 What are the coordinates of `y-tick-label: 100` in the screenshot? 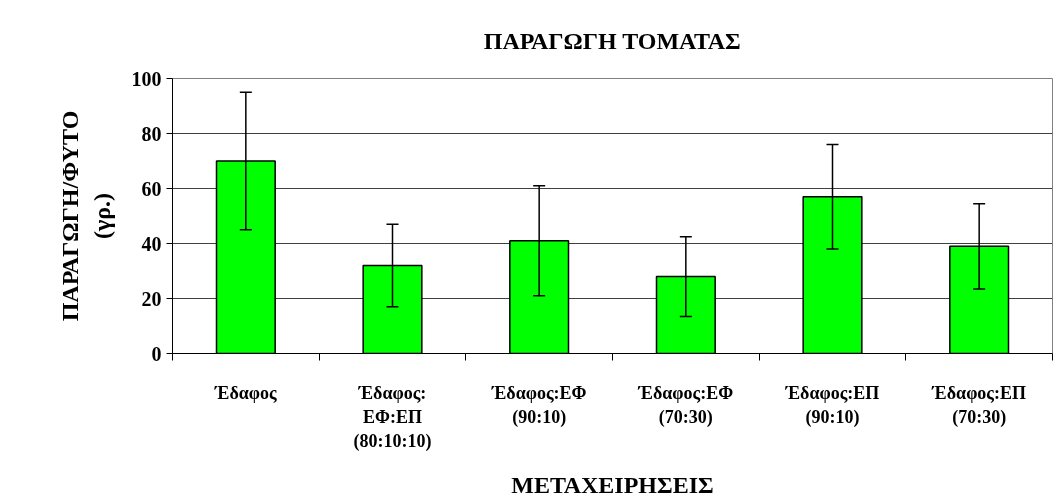 It's located at (146, 78).